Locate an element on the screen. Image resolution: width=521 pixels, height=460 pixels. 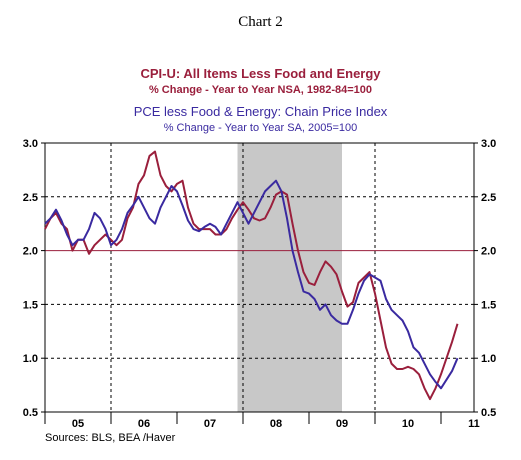
y-tick-label-right: 1.5 is located at coordinates (488, 305).